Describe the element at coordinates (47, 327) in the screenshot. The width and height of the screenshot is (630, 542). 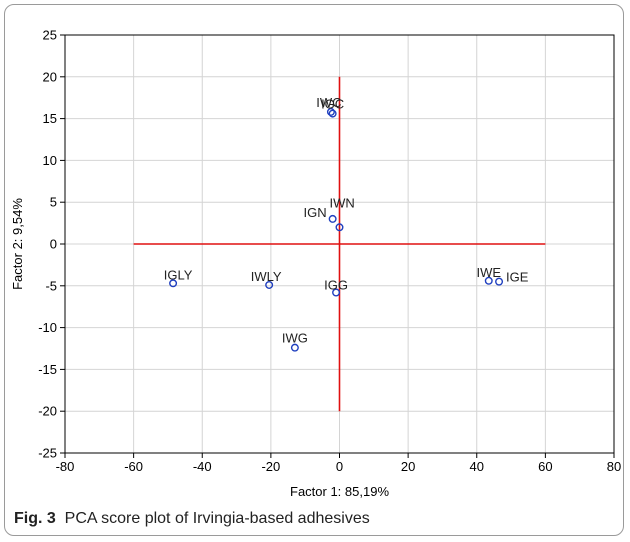
I see `y-tick-label: -10` at that location.